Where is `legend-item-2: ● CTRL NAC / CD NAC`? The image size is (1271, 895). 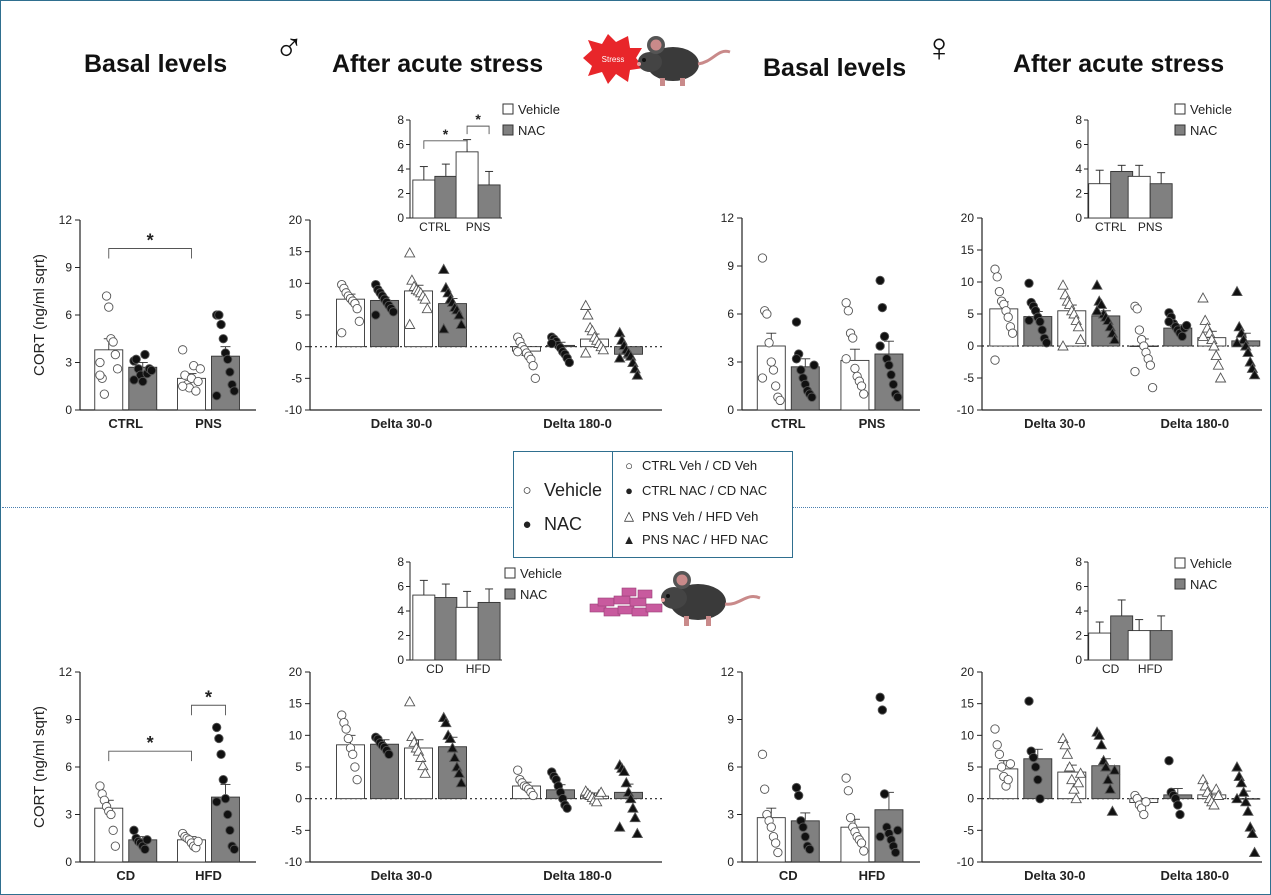 legend-item-2: ● CTRL NAC / CD NAC is located at coordinates (693, 490).